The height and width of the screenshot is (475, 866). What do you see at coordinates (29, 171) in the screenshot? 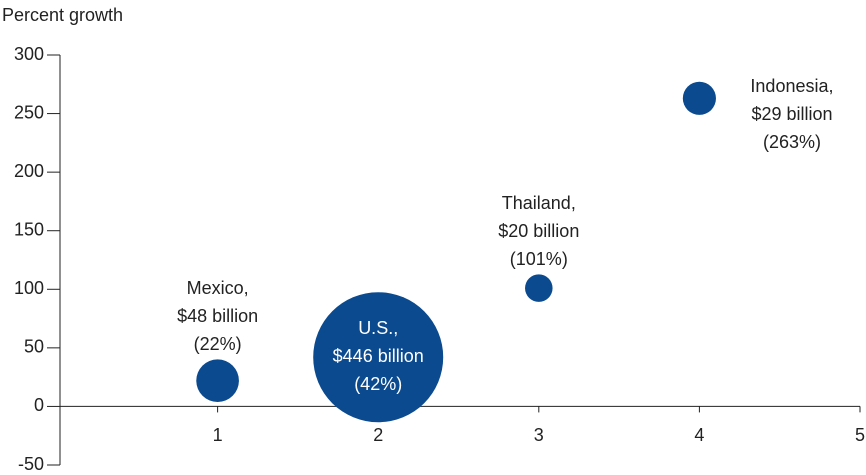
I see `y-tick-label: 200` at bounding box center [29, 171].